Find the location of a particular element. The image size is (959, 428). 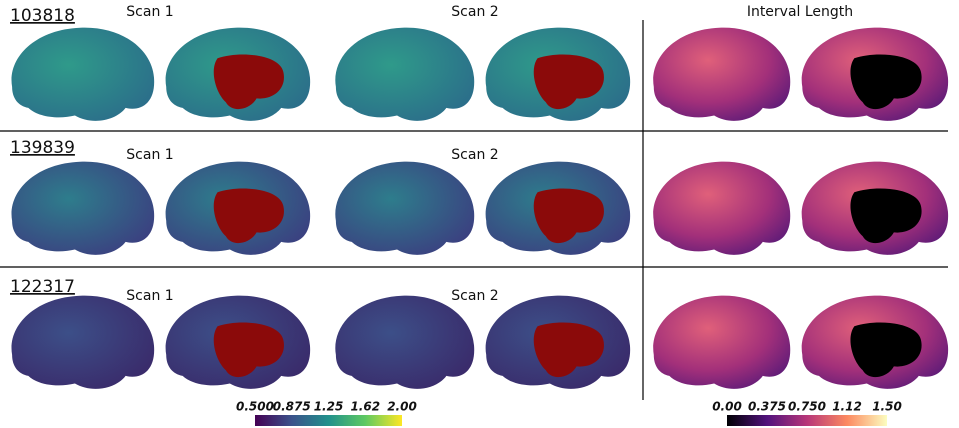

subject-id: 122317 is located at coordinates (42, 287).